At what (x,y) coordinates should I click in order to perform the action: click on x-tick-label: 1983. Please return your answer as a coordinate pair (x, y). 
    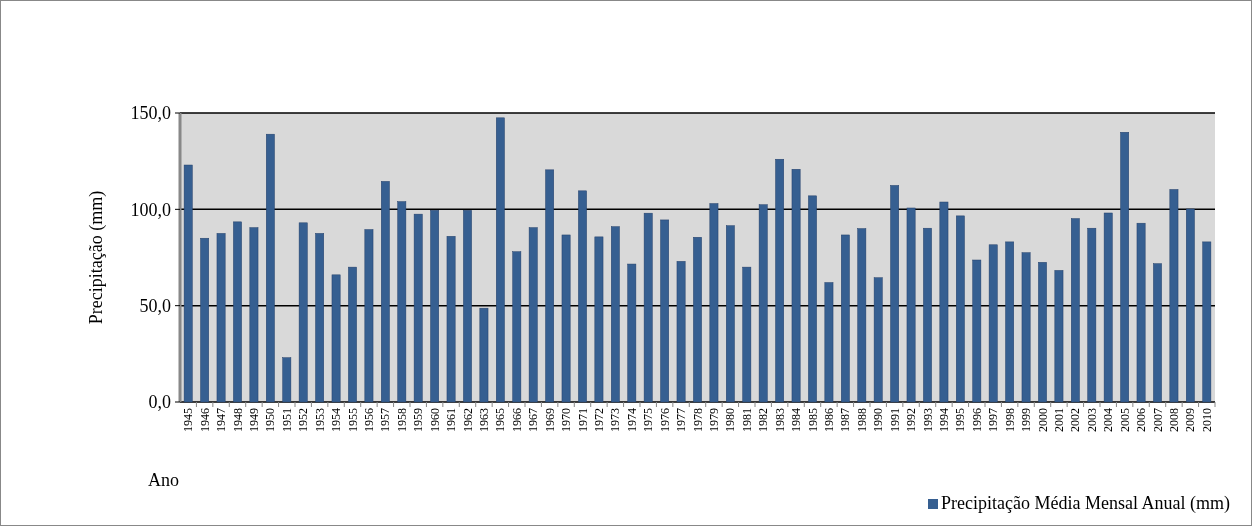
    Looking at the image, I should click on (779, 420).